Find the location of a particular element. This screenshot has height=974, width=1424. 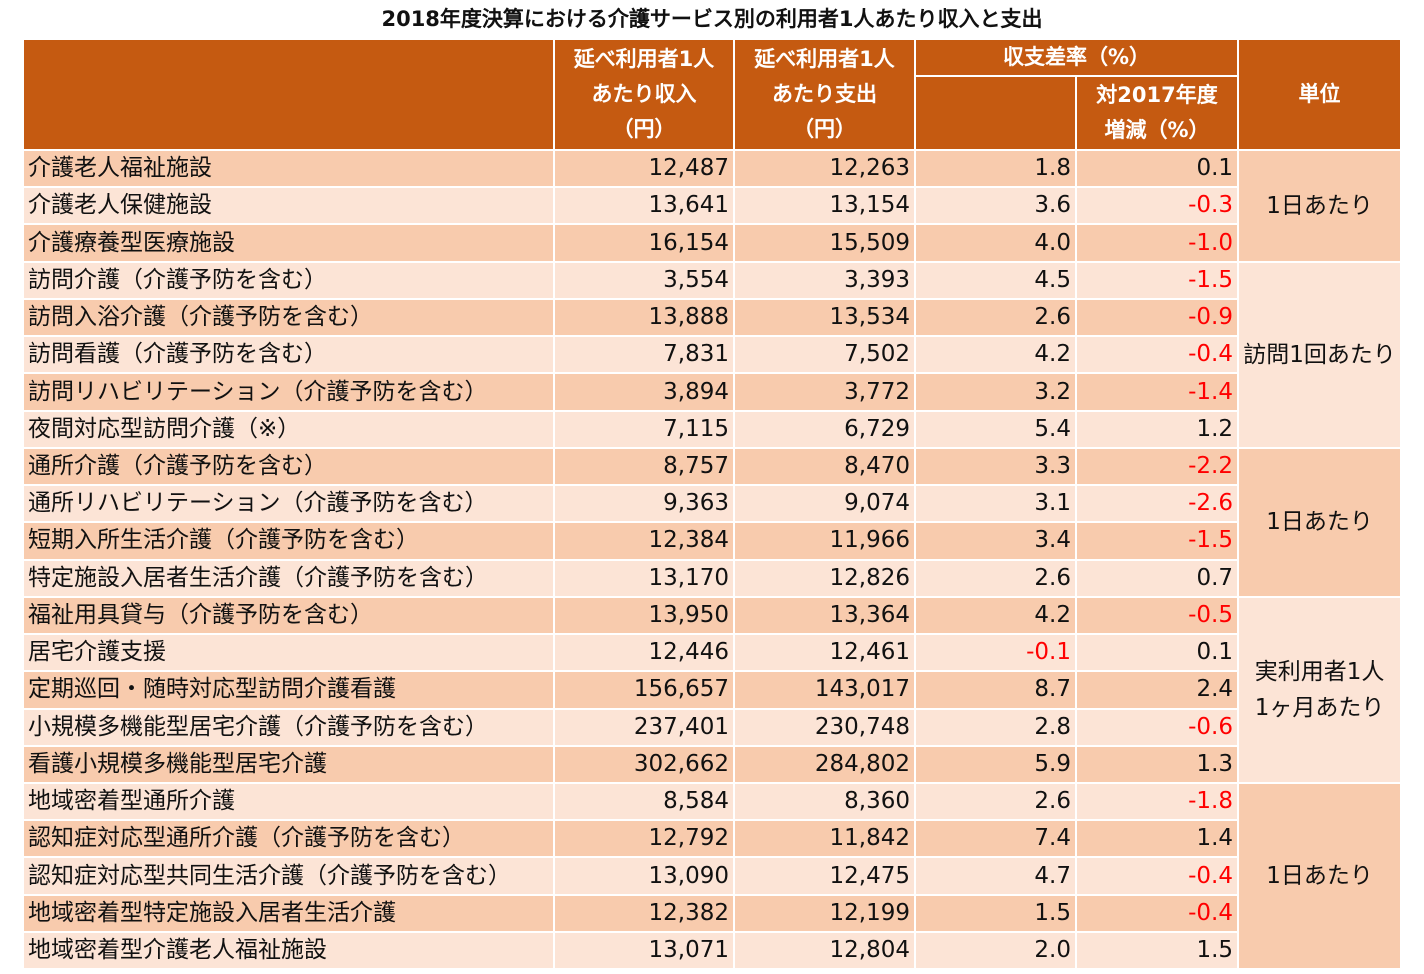

table-row: 居宅介護支援 12,446 12,461 -0.1 0.1 is located at coordinates (711, 652).